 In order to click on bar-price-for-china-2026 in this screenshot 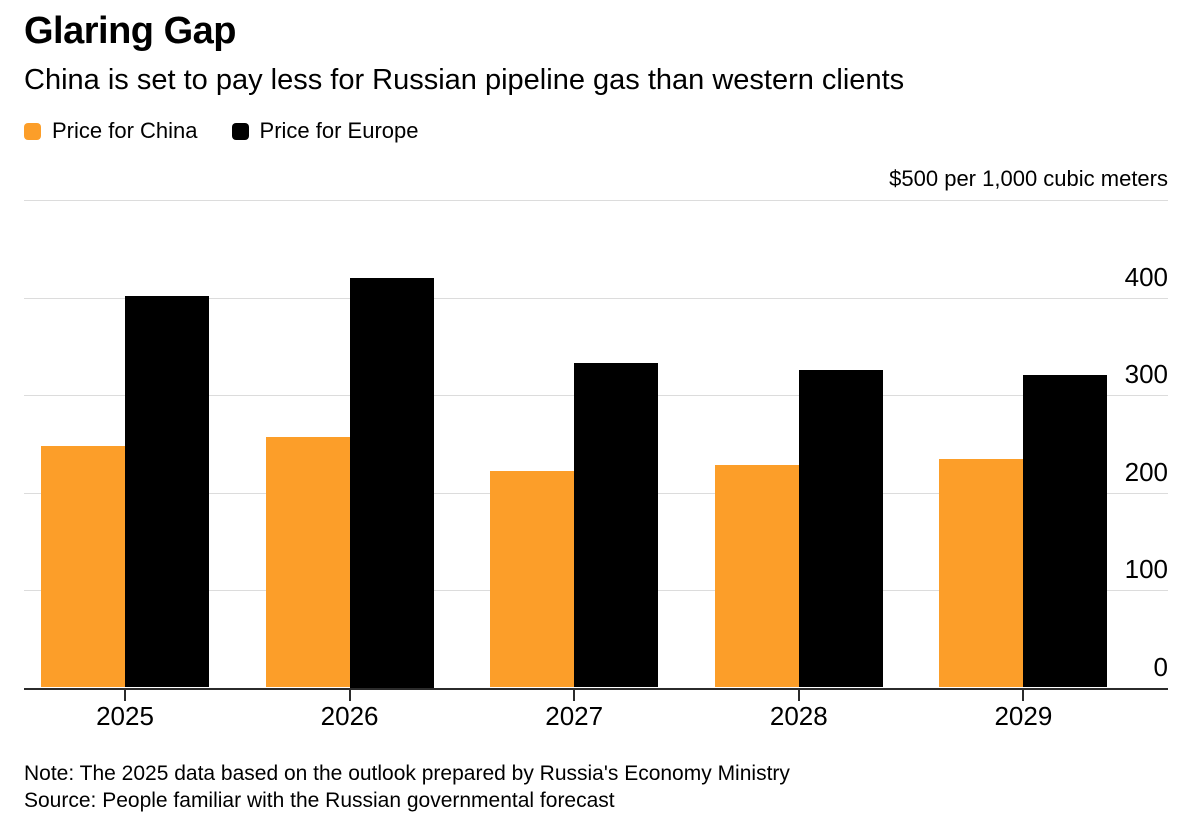, I will do `click(307, 562)`.